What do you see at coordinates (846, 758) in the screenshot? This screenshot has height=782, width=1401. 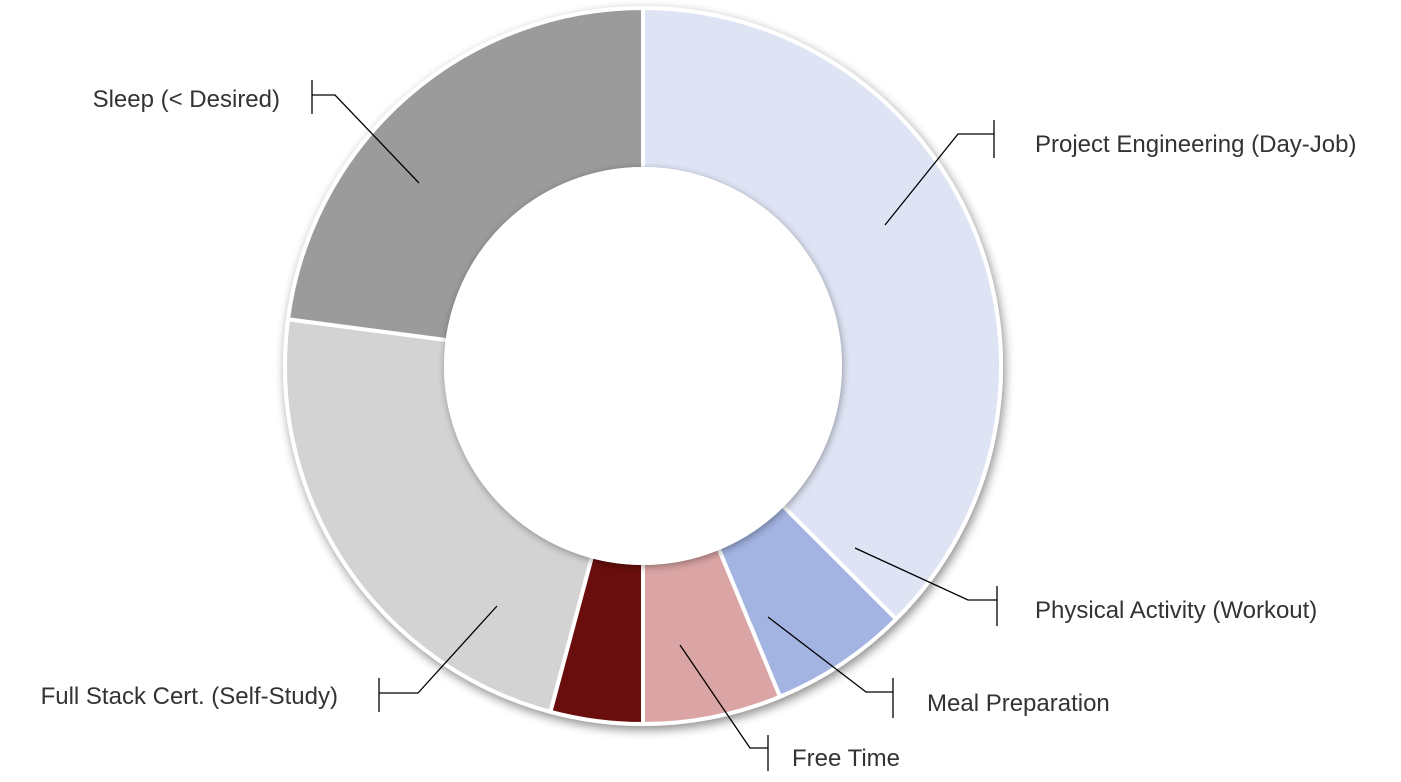 I see `slice-label: Free Time` at bounding box center [846, 758].